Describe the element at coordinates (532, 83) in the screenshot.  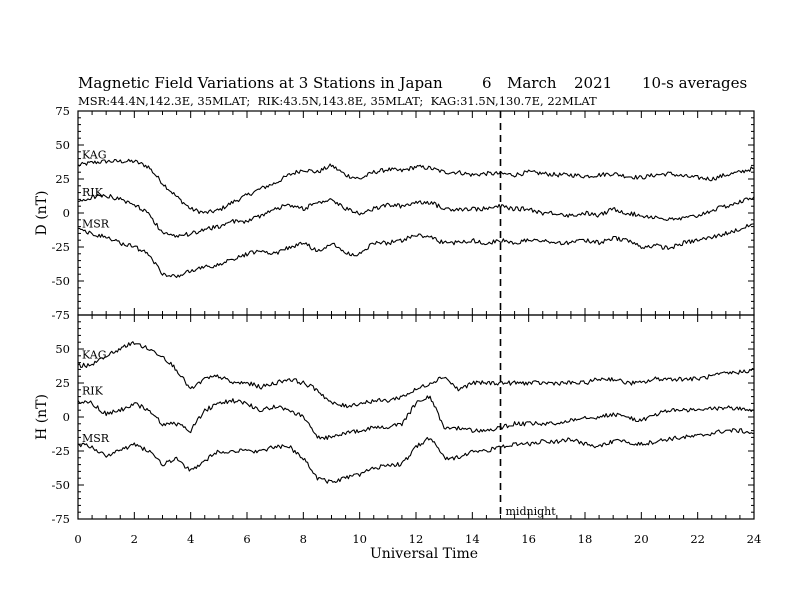
I see `date-month: March` at that location.